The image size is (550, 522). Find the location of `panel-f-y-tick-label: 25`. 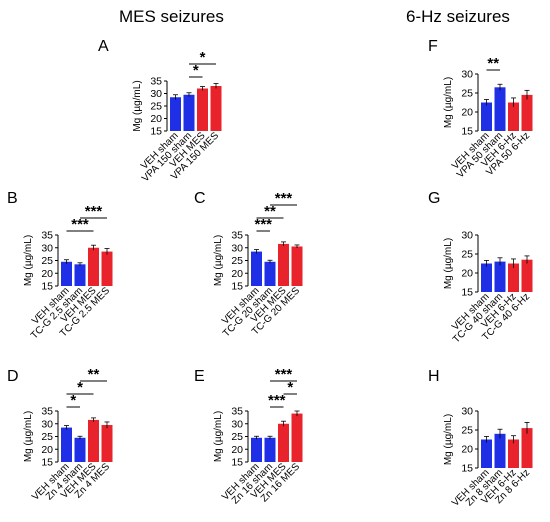

panel-f-y-tick-label: 25 is located at coordinates (467, 94).